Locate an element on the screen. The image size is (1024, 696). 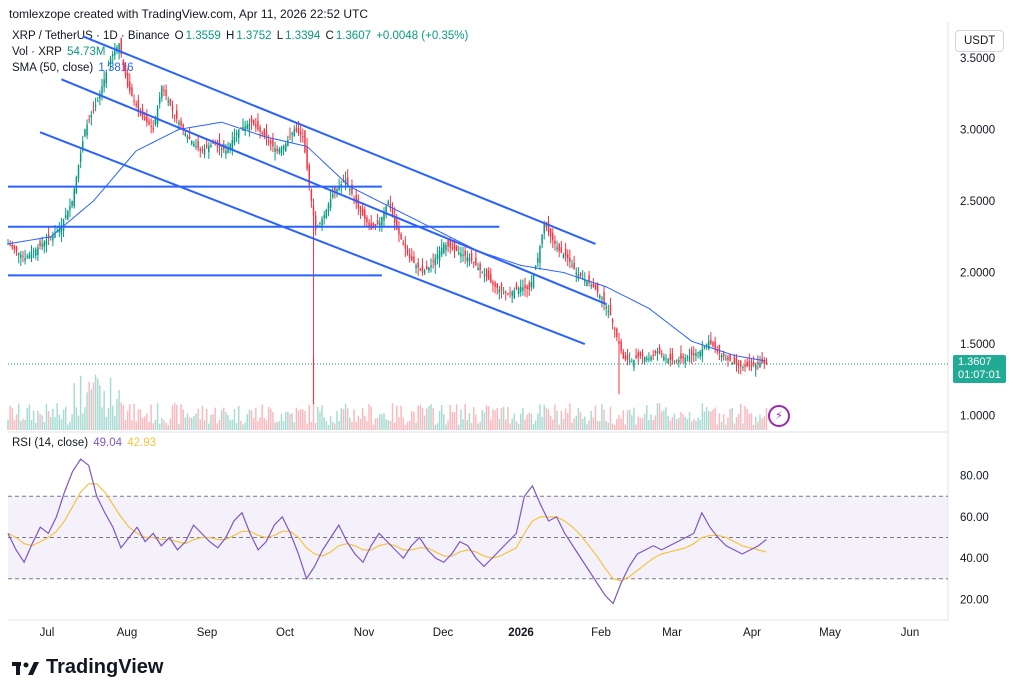
currency-button: USDT is located at coordinates (980, 41).